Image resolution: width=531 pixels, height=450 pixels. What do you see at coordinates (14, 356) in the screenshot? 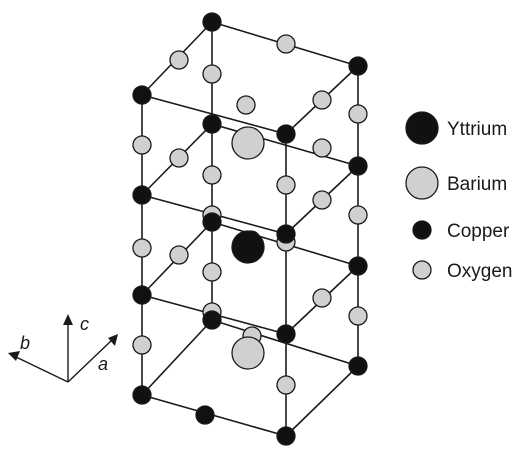
I see `b-axis-arrowhead` at bounding box center [14, 356].